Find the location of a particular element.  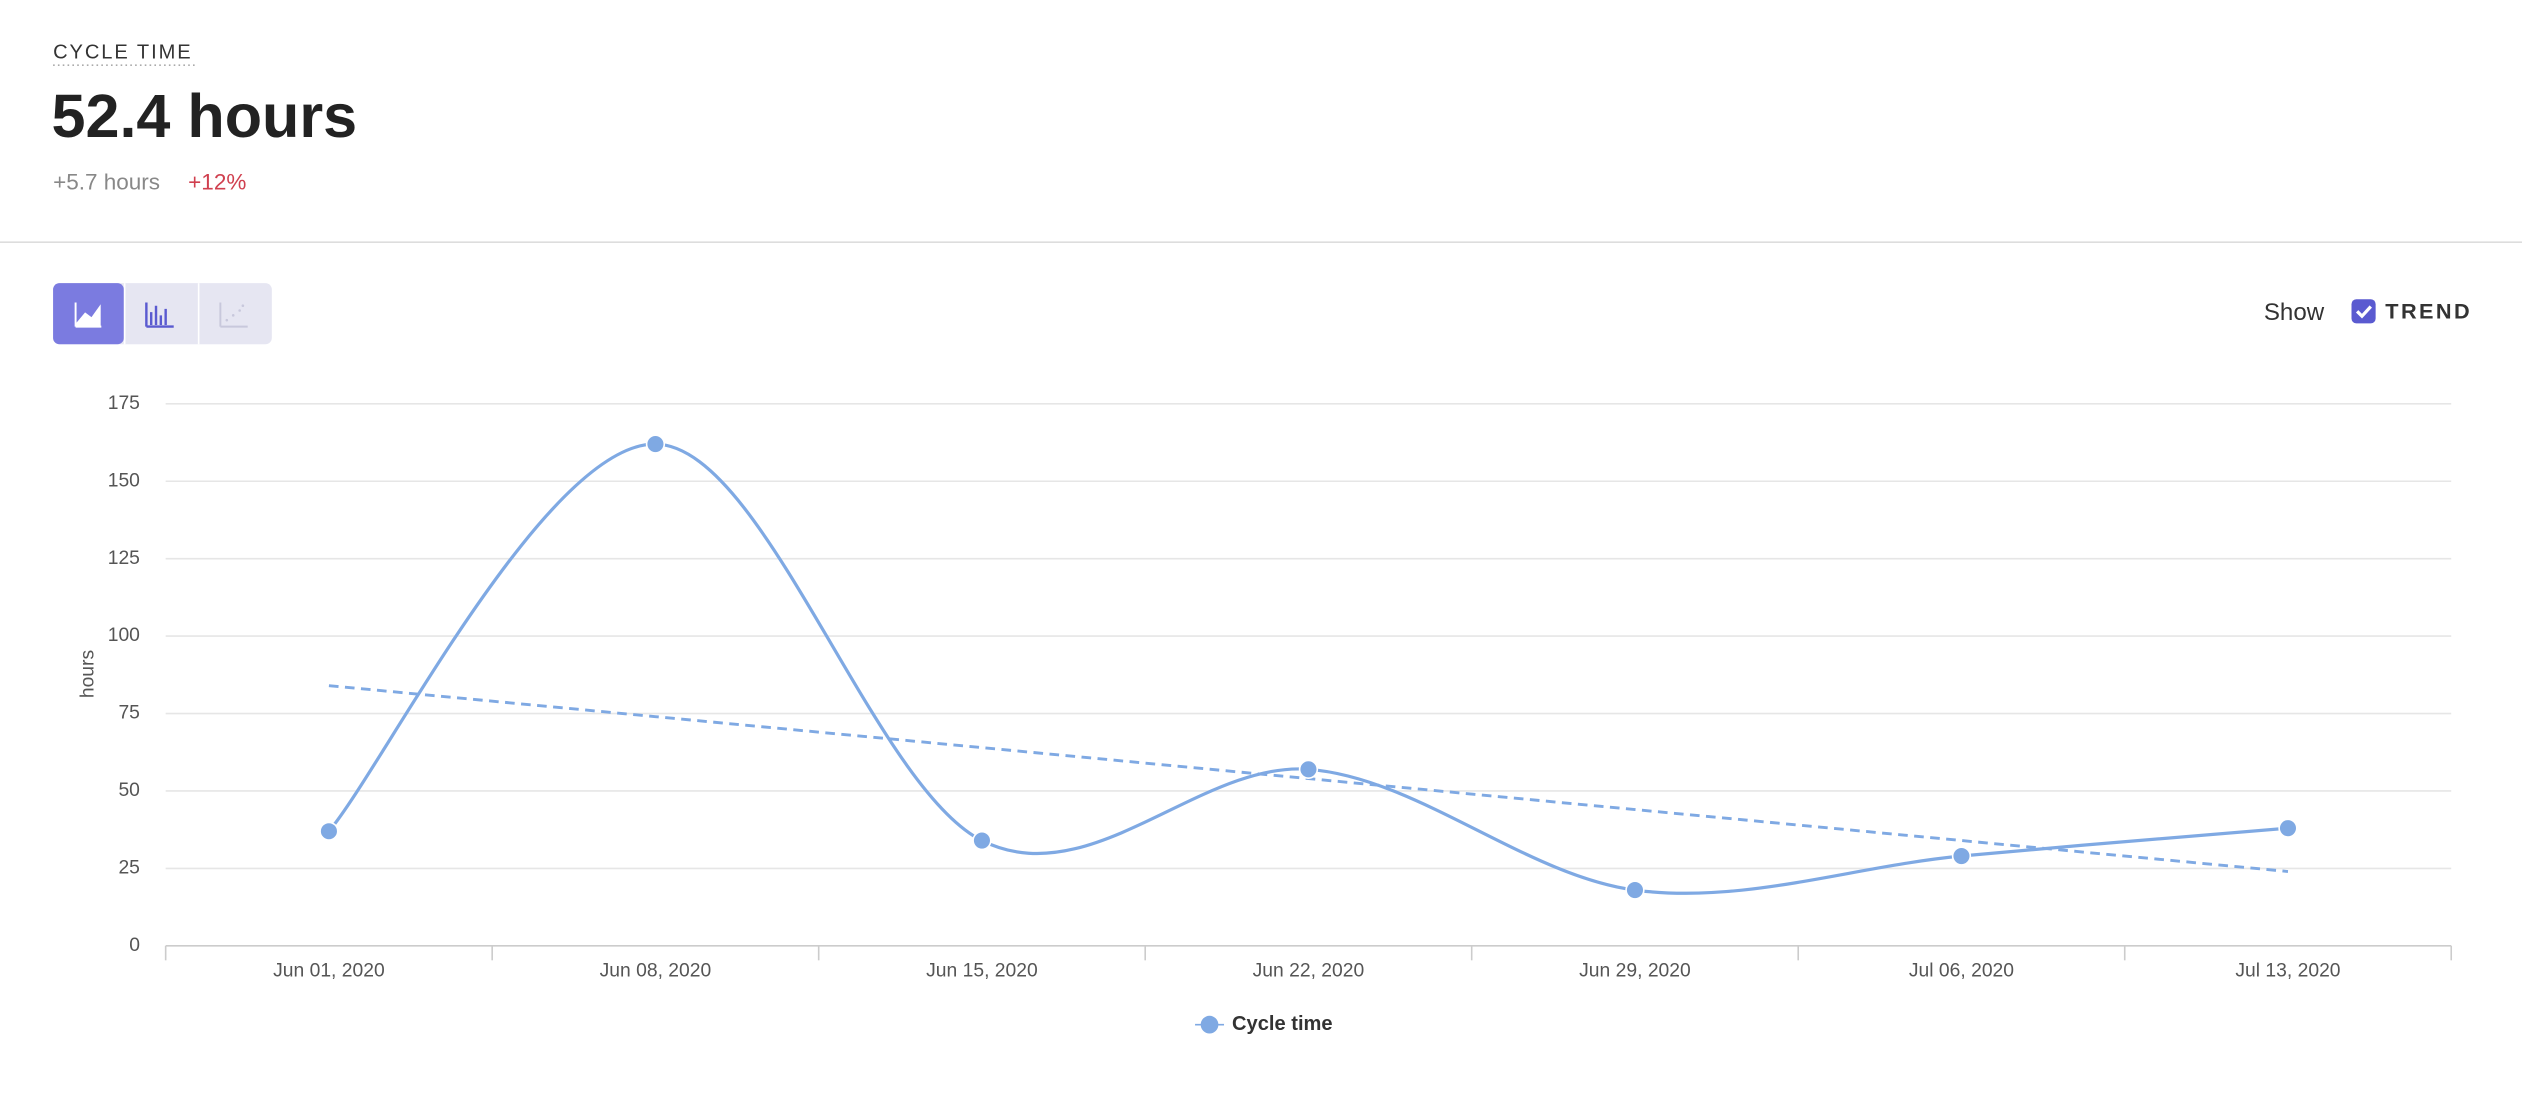

x-tick-label: Jun 08, 2020 is located at coordinates (656, 971).